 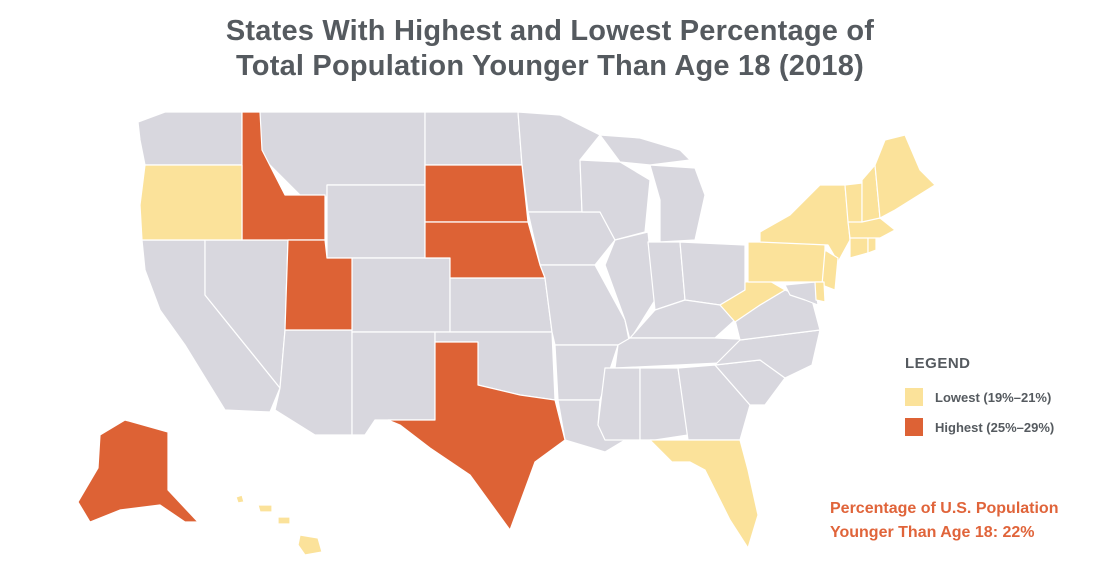 I want to click on state-north-dakota, so click(x=473, y=138).